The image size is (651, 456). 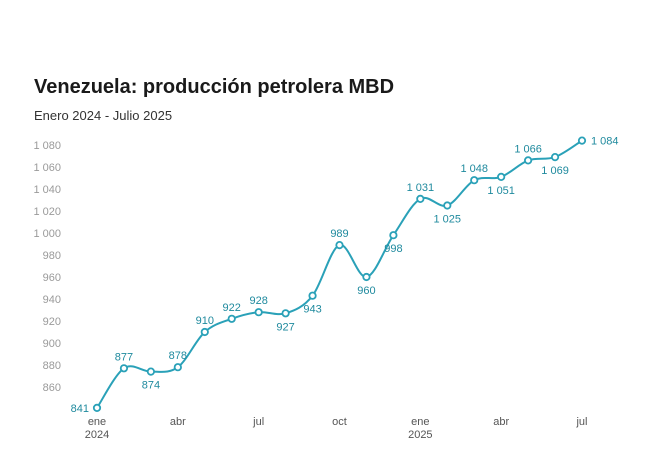 What do you see at coordinates (421, 188) in the screenshot?
I see `data-label: 1 031` at bounding box center [421, 188].